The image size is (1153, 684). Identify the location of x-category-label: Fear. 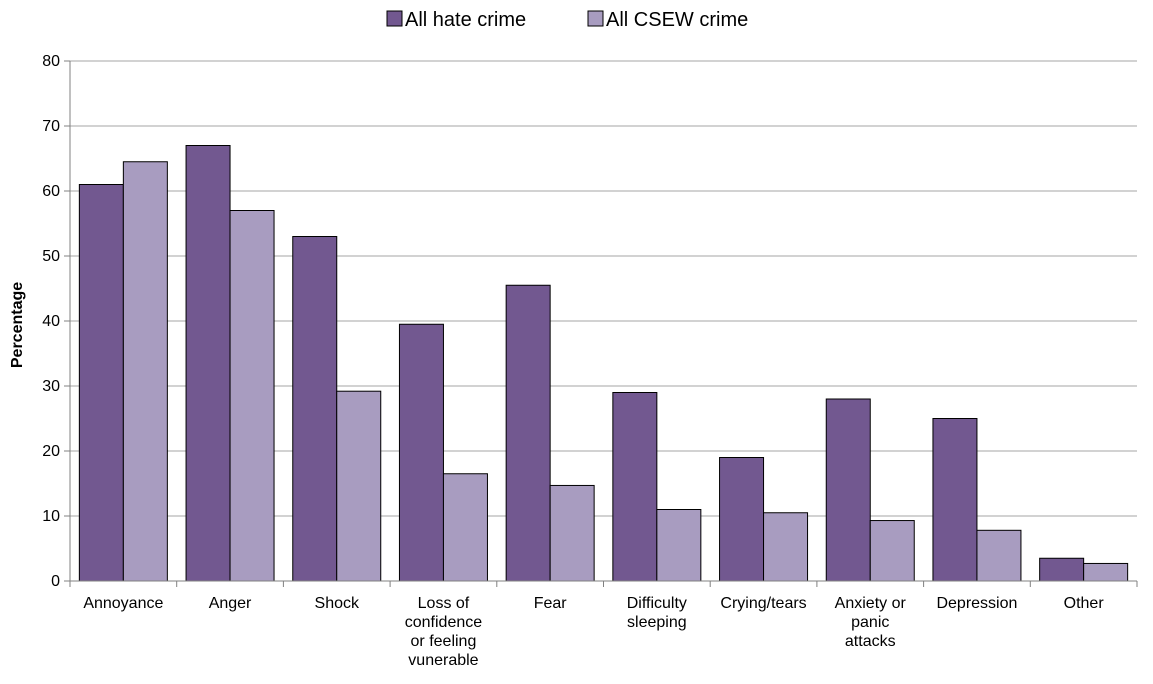
(551, 603).